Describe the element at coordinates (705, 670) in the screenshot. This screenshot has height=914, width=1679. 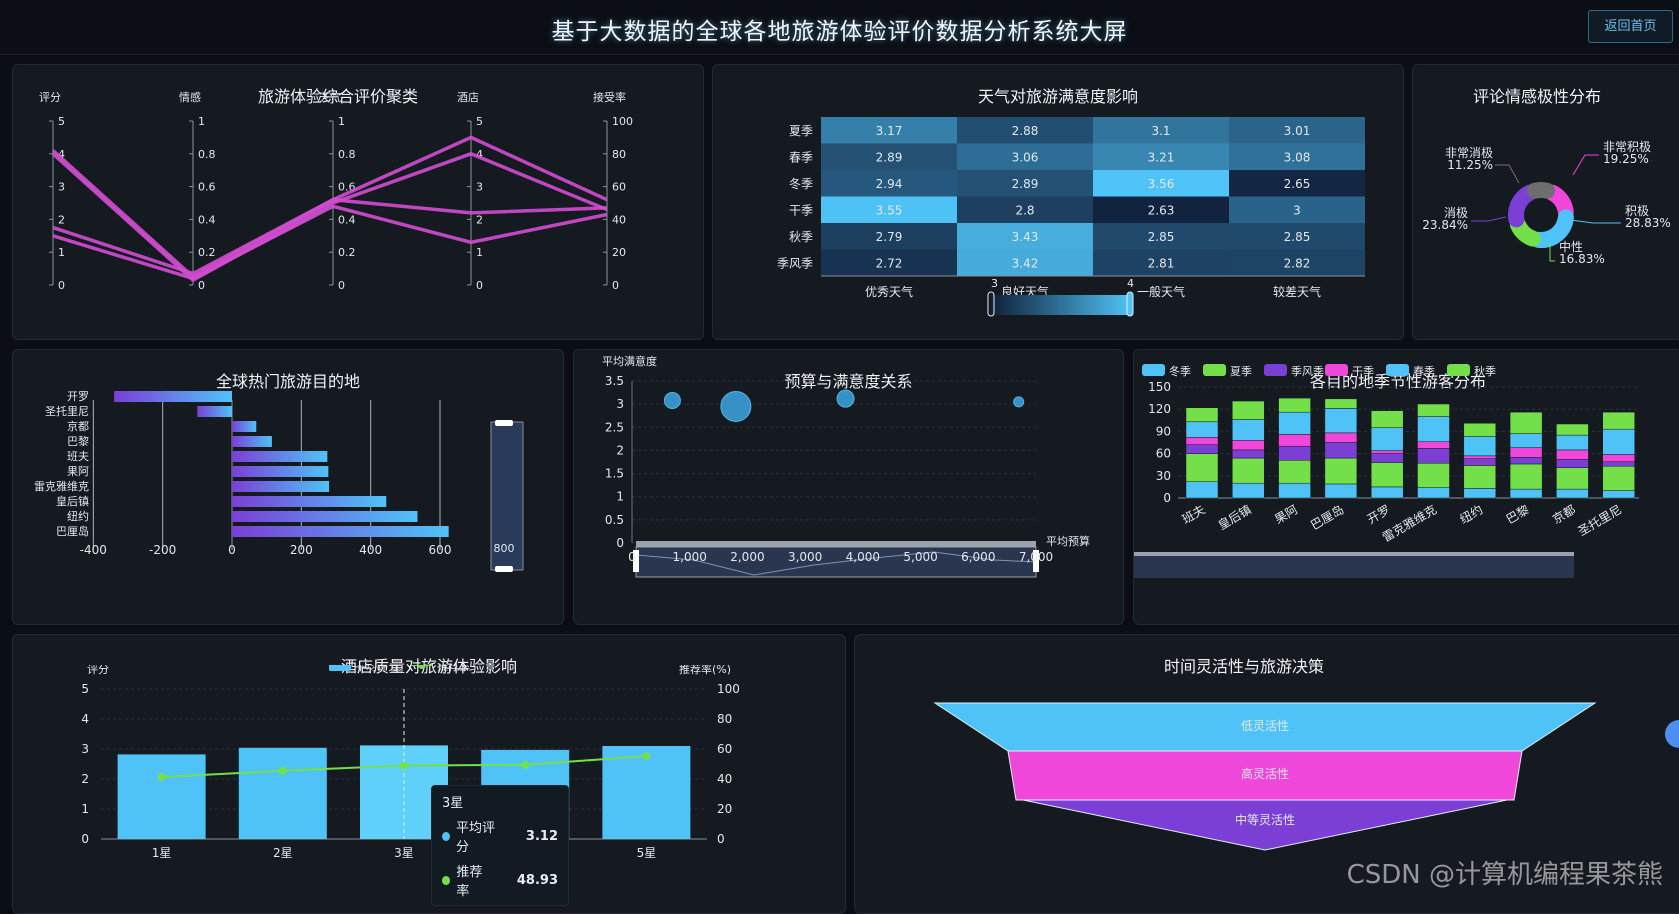
I see `svg-text: 推荐率(%)` at that location.